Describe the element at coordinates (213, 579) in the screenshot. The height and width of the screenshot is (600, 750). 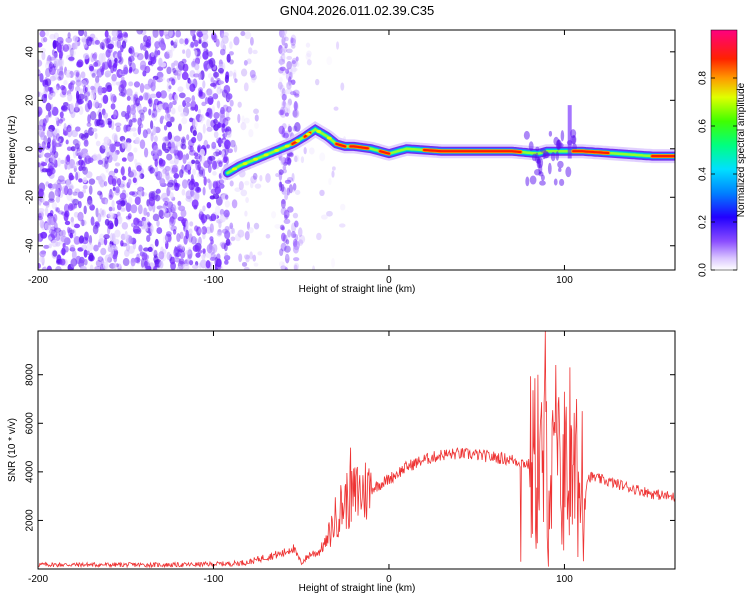
I see `snr-x-tick-label: -100` at that location.